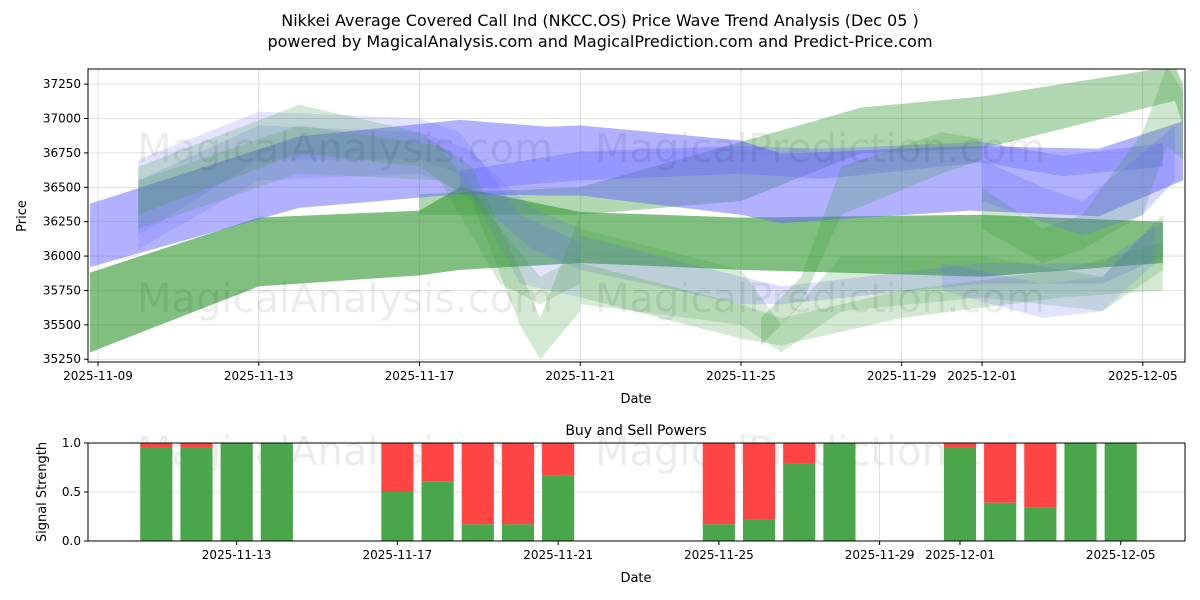  Describe the element at coordinates (62, 290) in the screenshot. I see `y-tick-label: 35750` at that location.